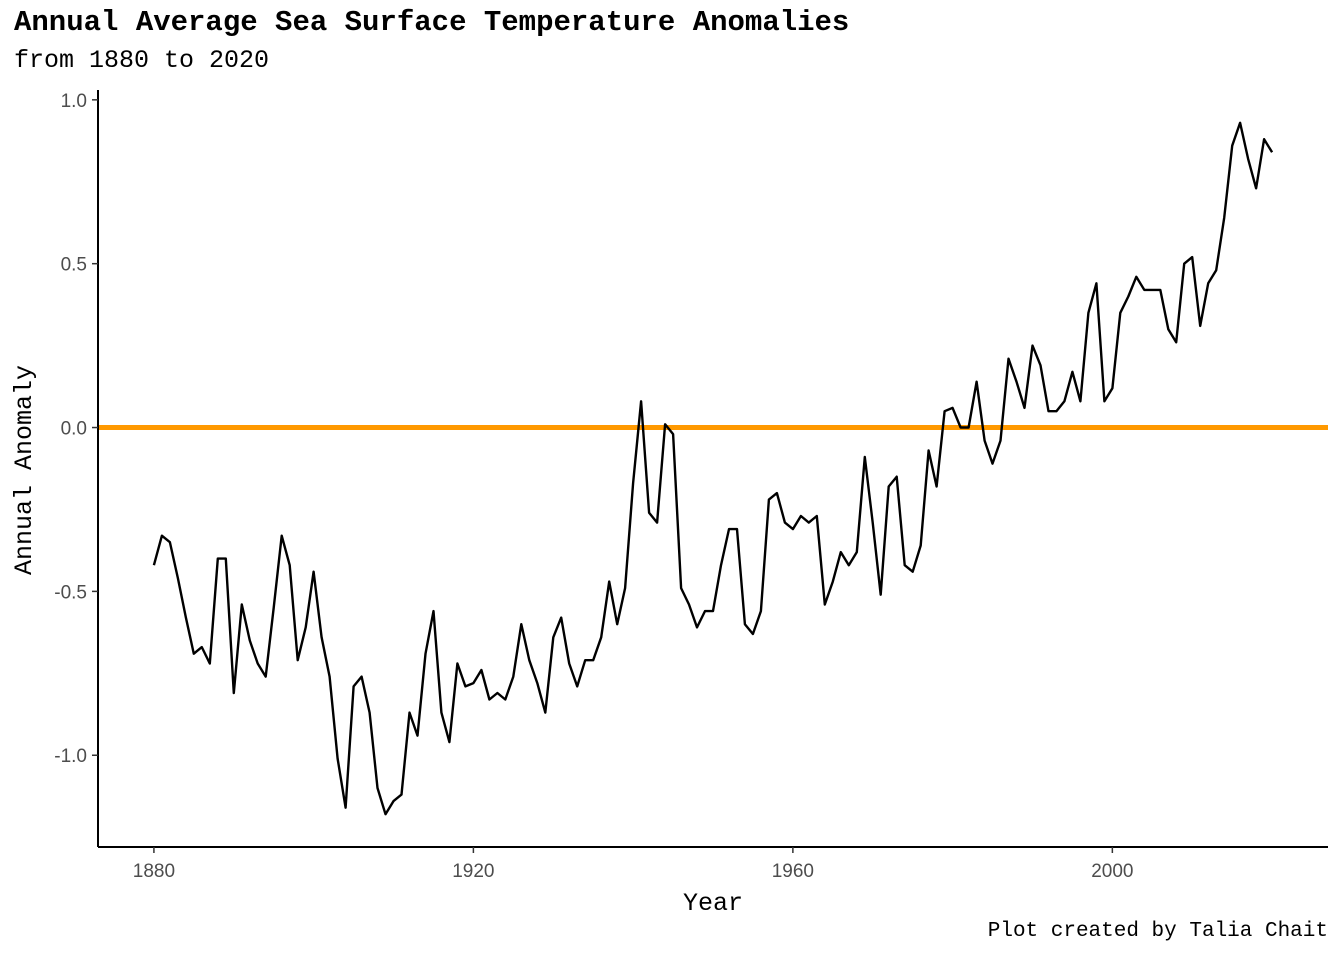  What do you see at coordinates (1157, 931) in the screenshot?
I see `chart-caption: Plot created by Talia Chait` at bounding box center [1157, 931].